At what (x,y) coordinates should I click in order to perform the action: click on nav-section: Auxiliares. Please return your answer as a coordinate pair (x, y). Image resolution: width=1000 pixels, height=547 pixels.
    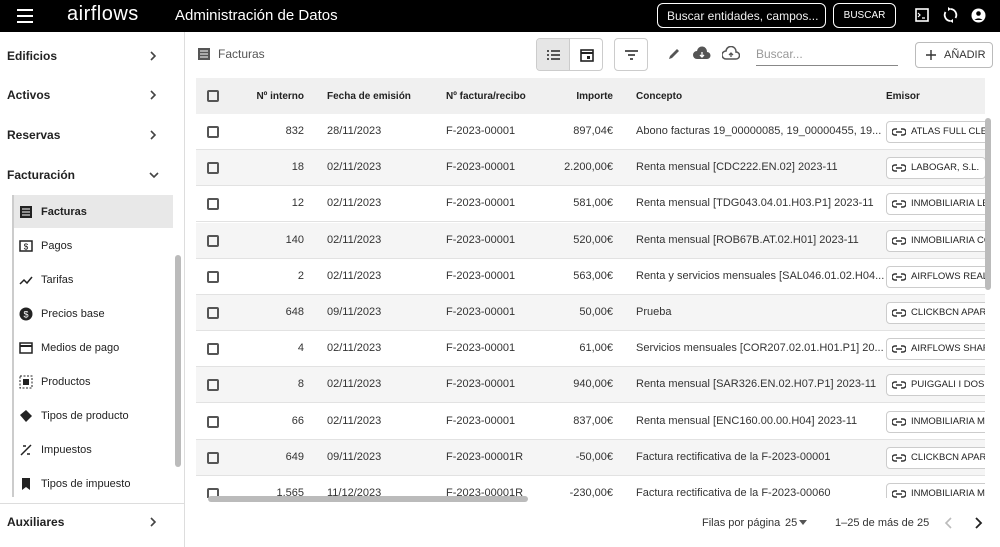
    Looking at the image, I should click on (36, 522).